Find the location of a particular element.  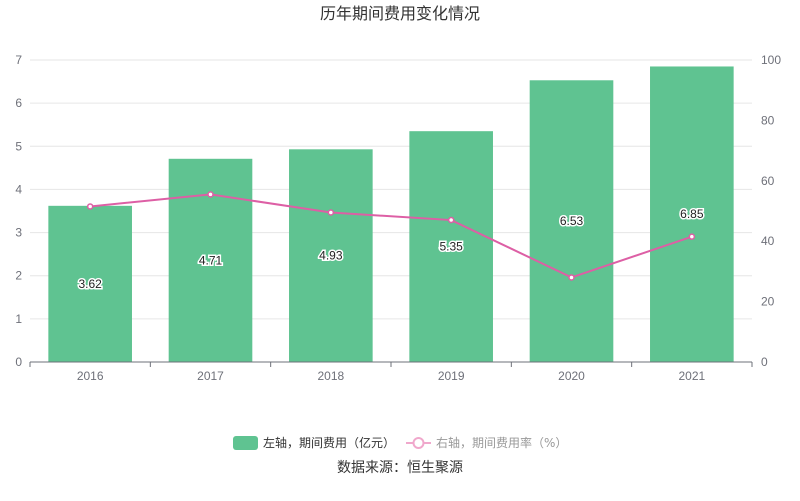

bar-value-label: 6.85 is located at coordinates (692, 214).